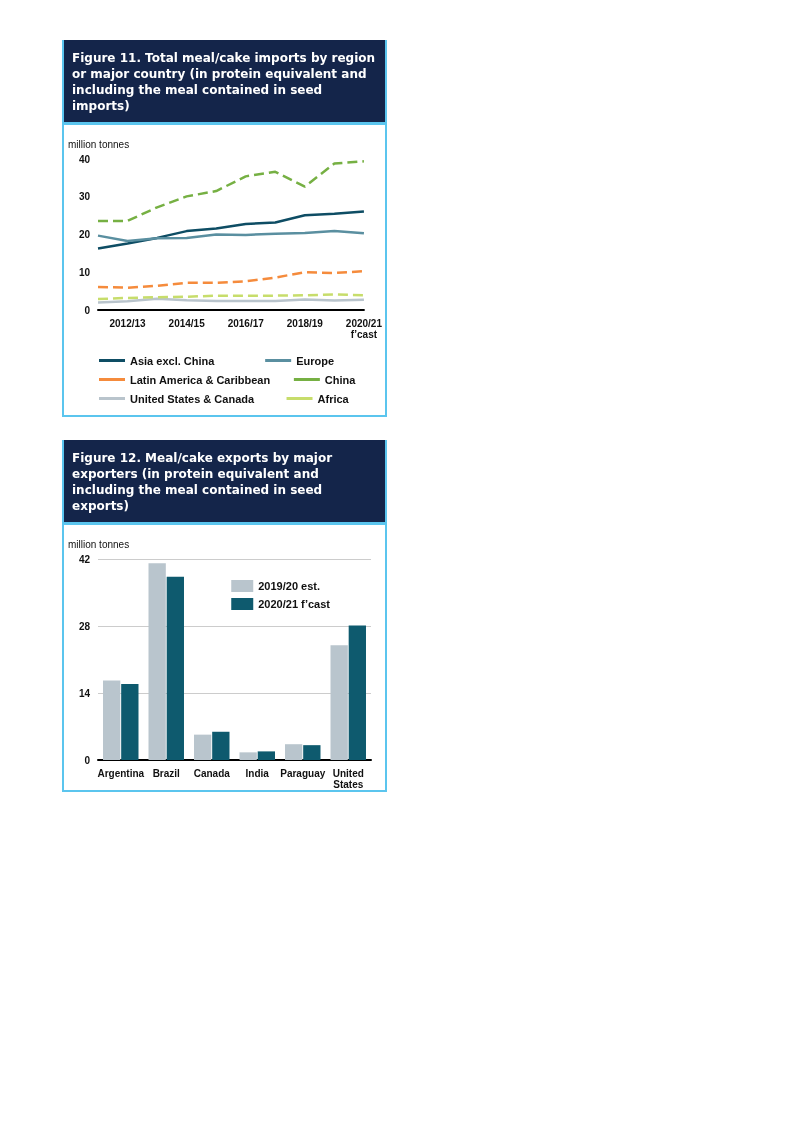  Describe the element at coordinates (289, 586) in the screenshot. I see `legend-label: 2019/20 est.` at that location.